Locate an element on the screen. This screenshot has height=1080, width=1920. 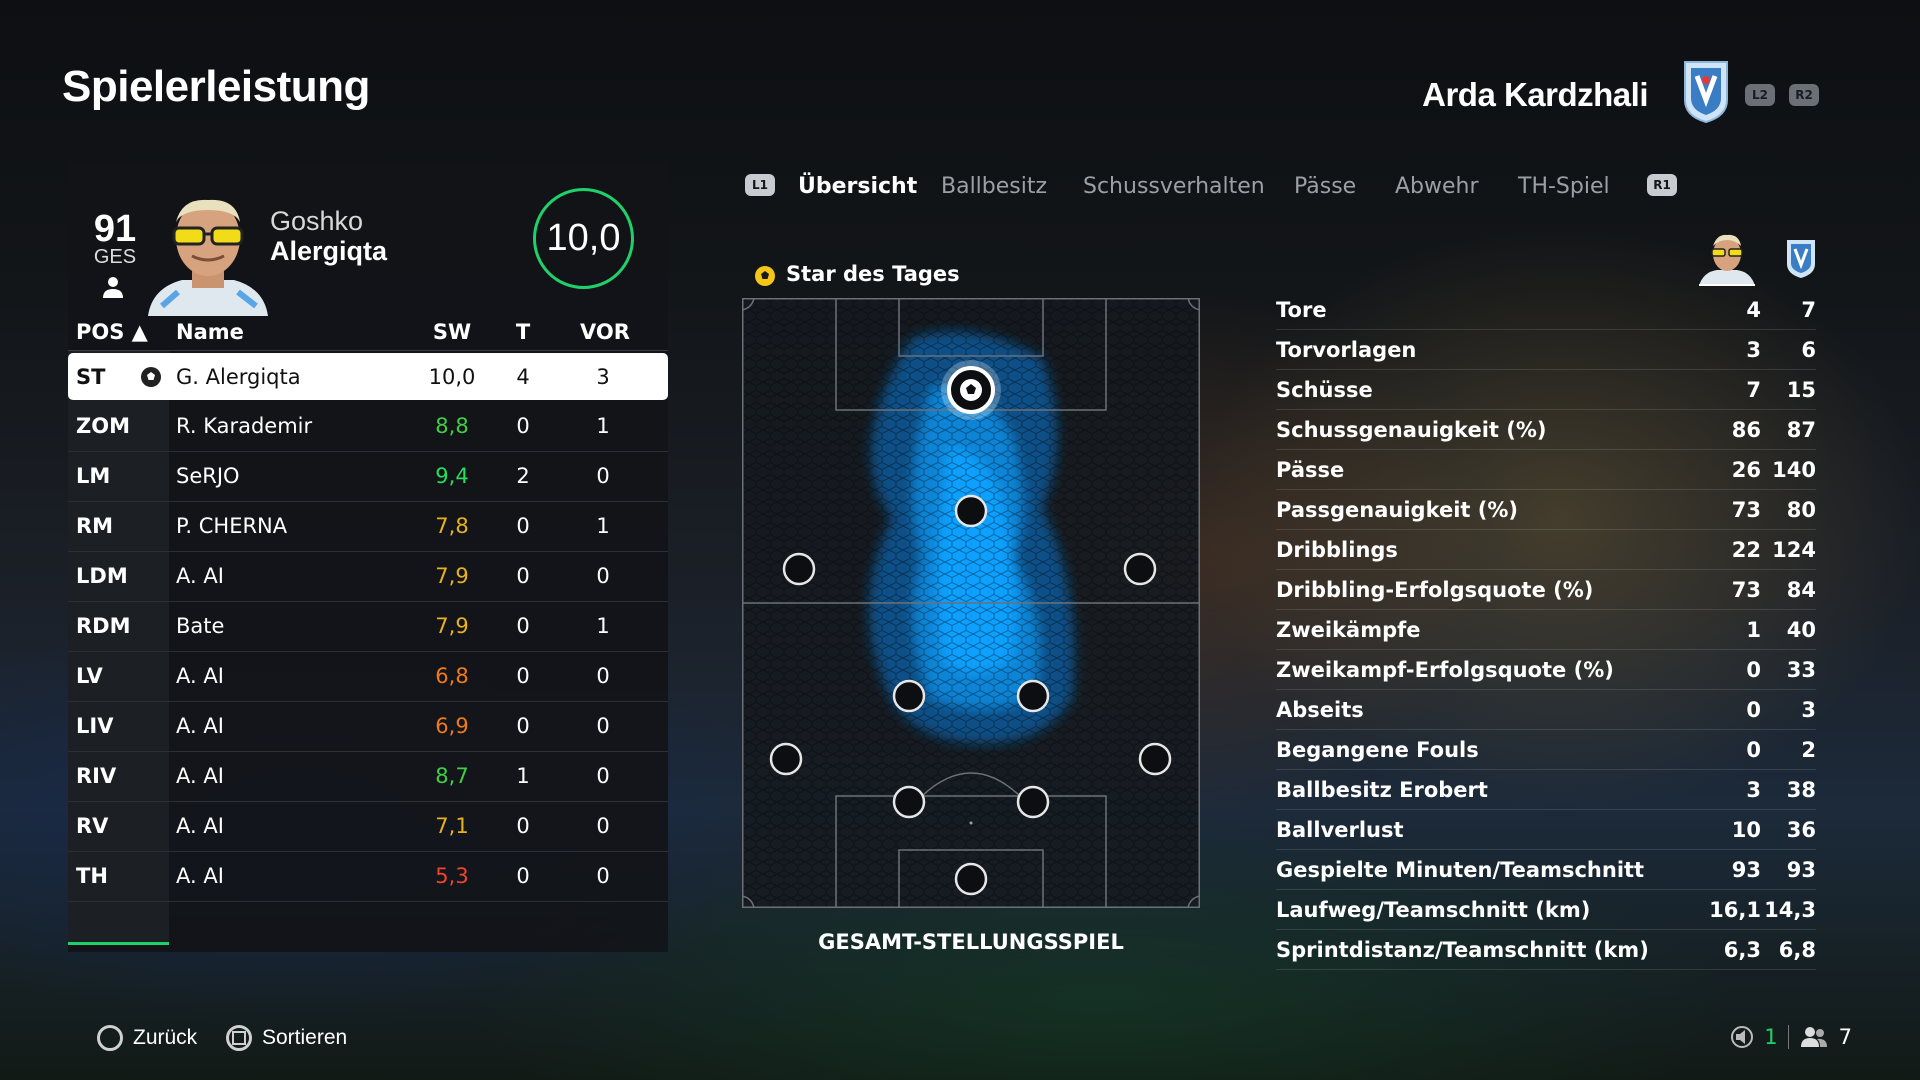
header-vor: VOR is located at coordinates (605, 332).